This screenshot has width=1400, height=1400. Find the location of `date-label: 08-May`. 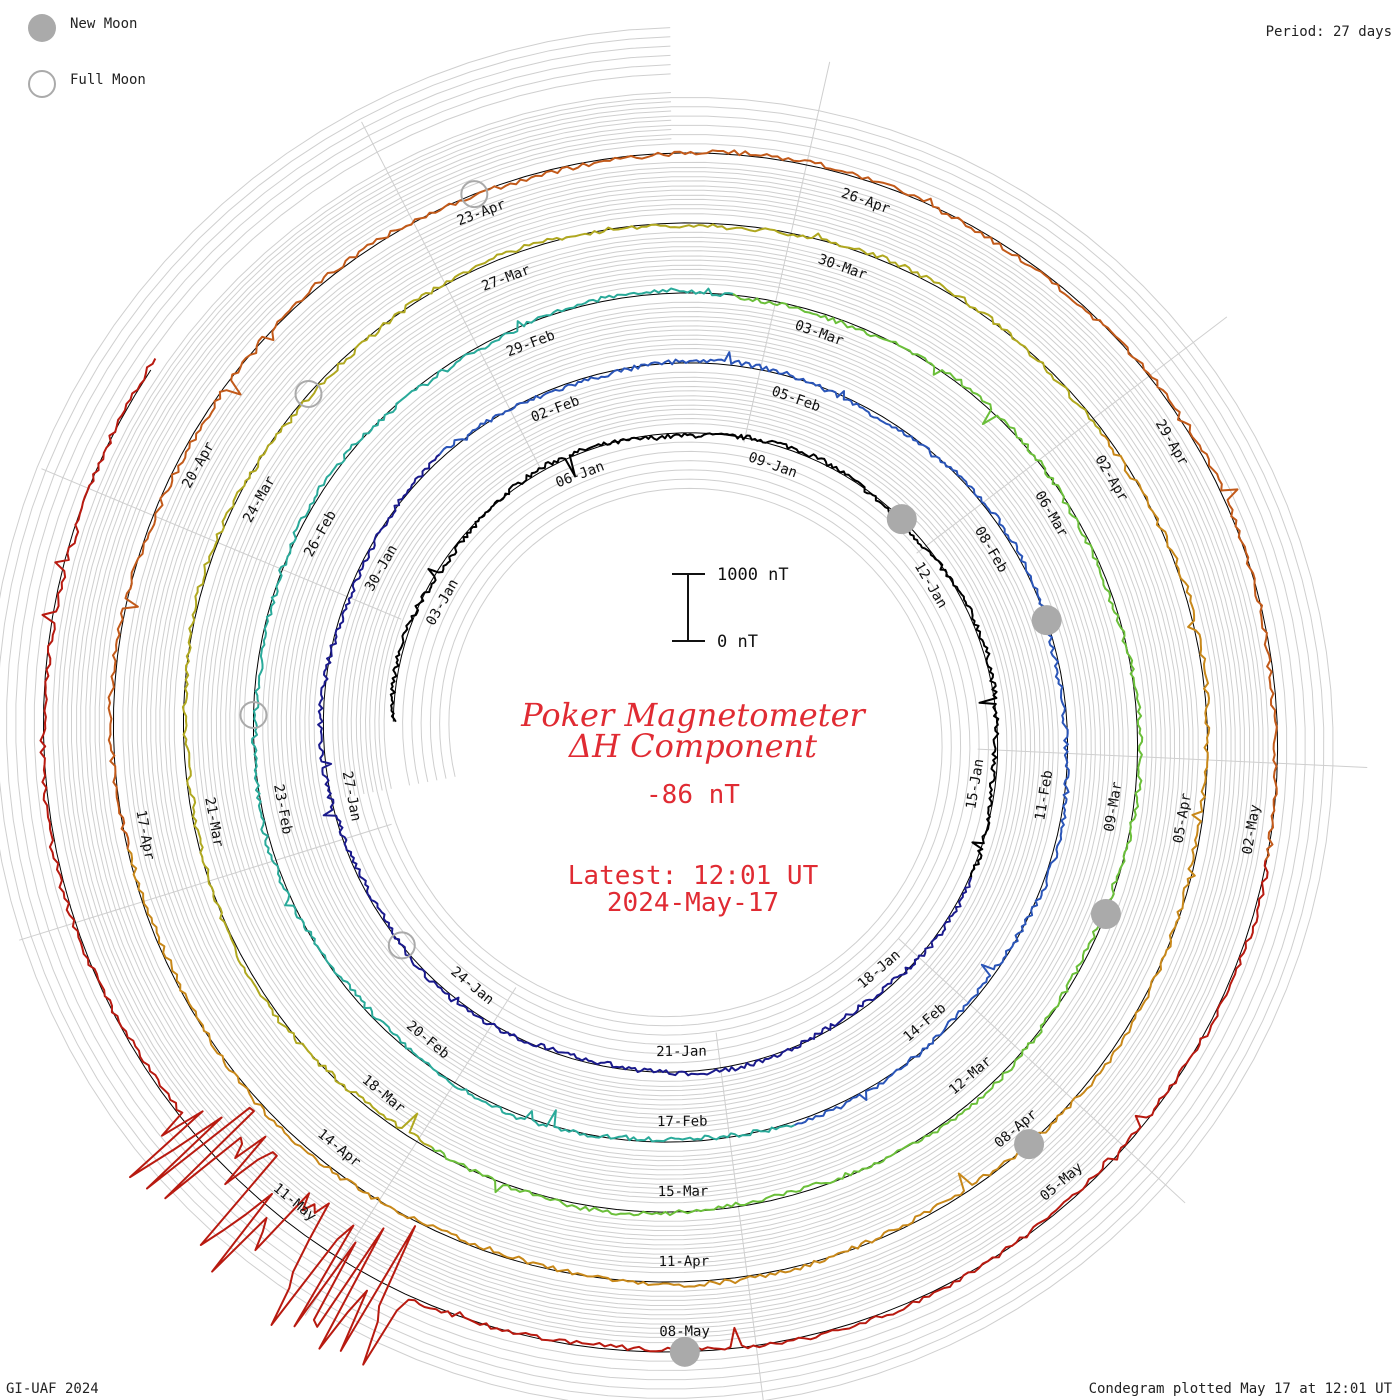

date-label: 08-May is located at coordinates (684, 1332).